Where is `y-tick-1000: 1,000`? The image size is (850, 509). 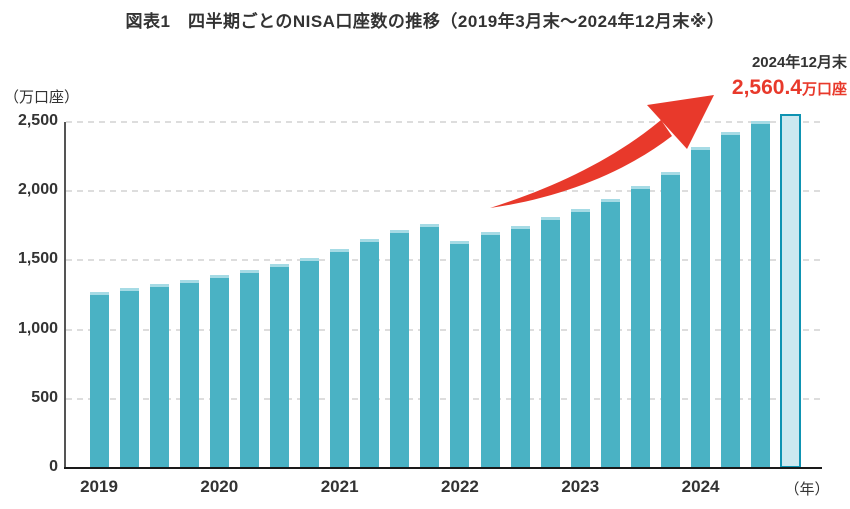
y-tick-1000: 1,000 is located at coordinates (37, 328).